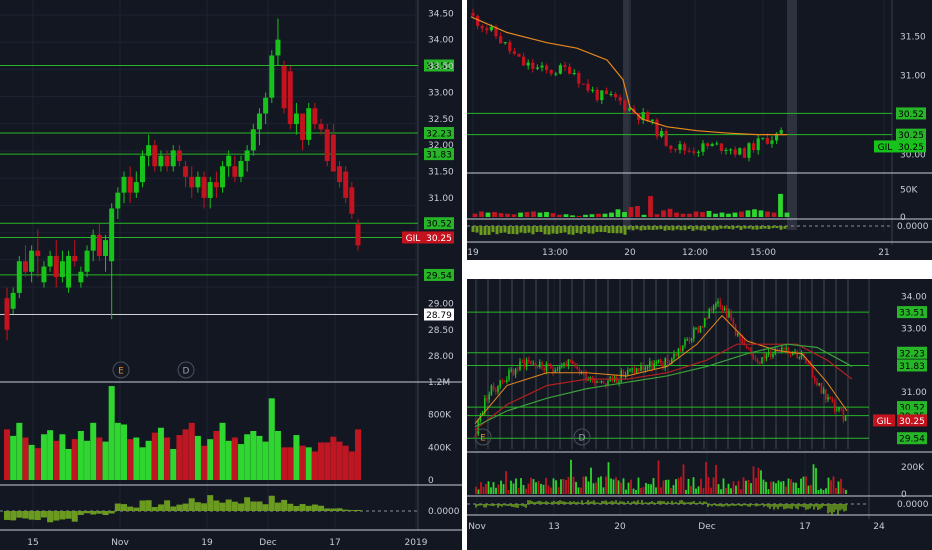 The height and width of the screenshot is (550, 932). What do you see at coordinates (884, 422) in the screenshot?
I see `last-price-name: GIL` at bounding box center [884, 422].